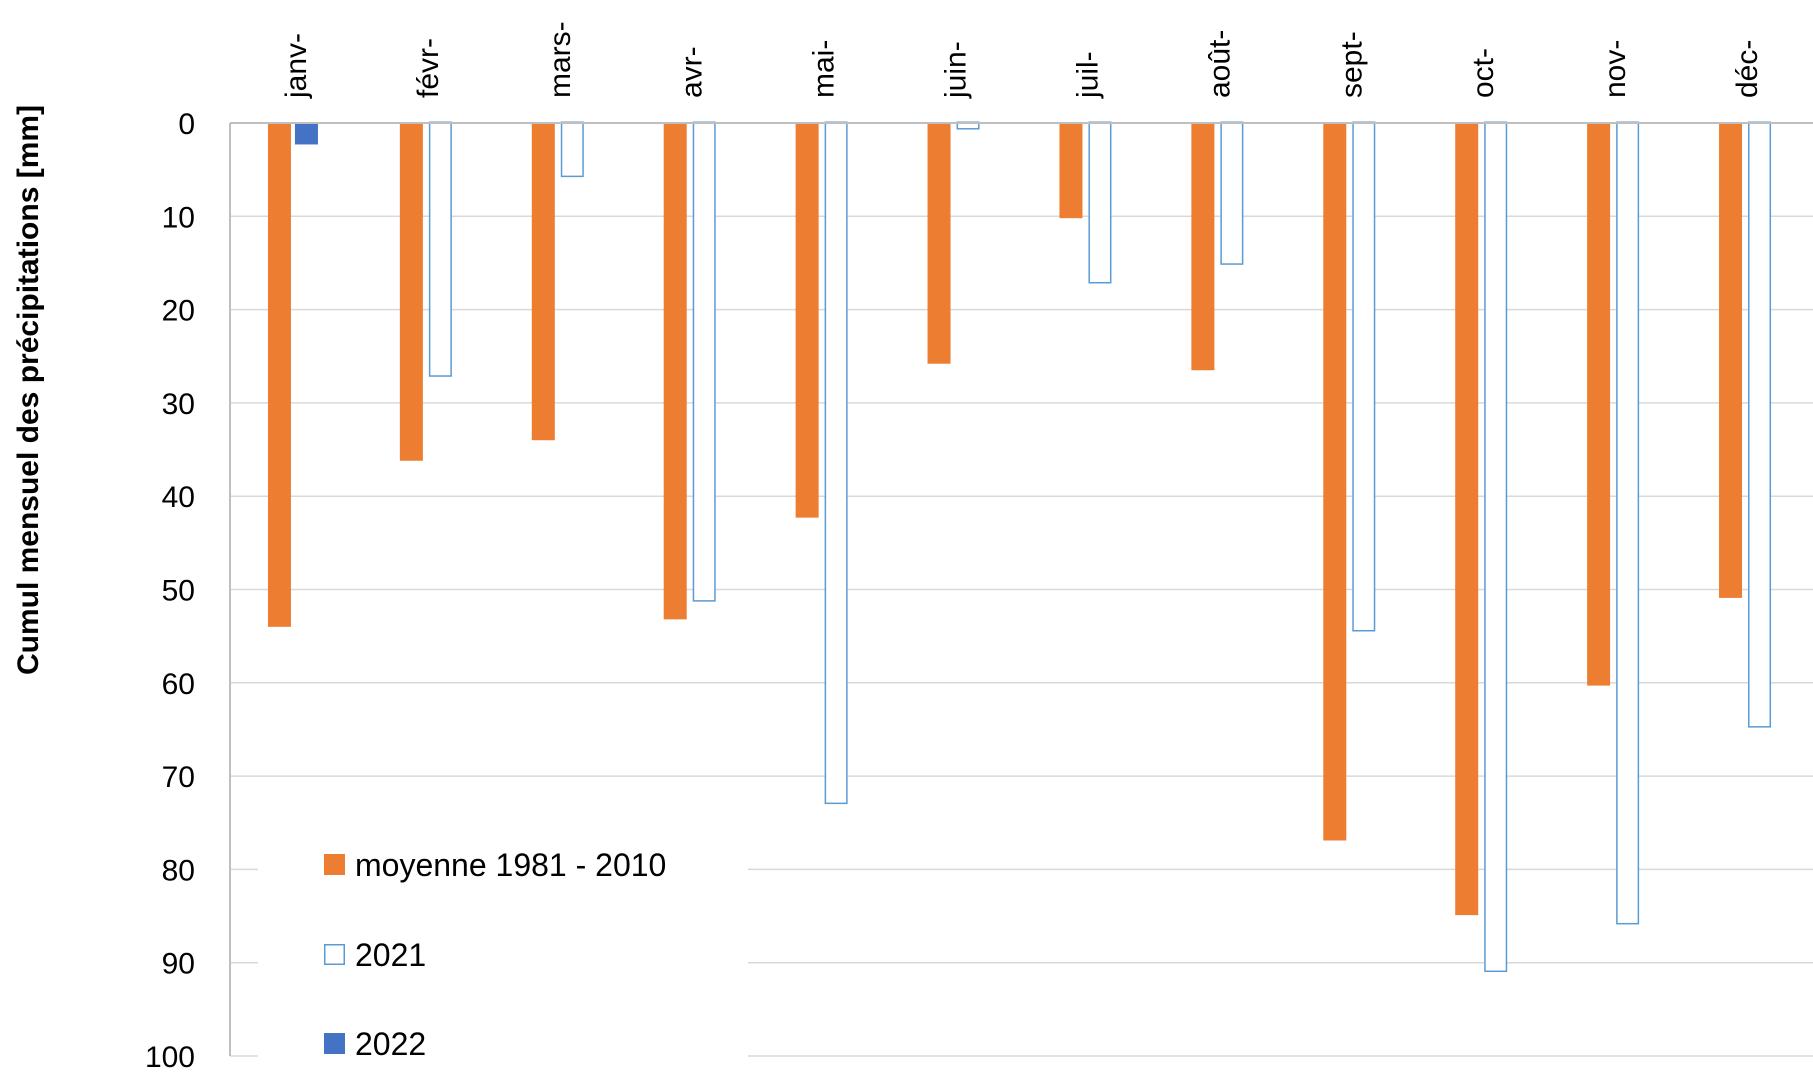 The height and width of the screenshot is (1075, 1813). I want to click on x-tick-label: mai-, so click(824, 69).